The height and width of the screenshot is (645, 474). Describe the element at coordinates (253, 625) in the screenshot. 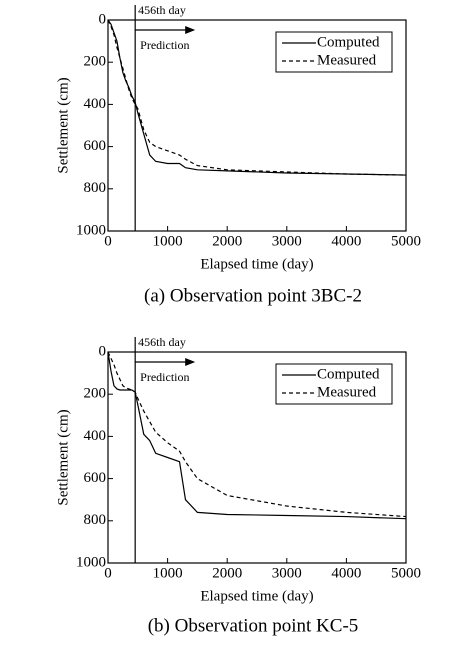

I see `caption: (b) Observation point KC-5` at that location.